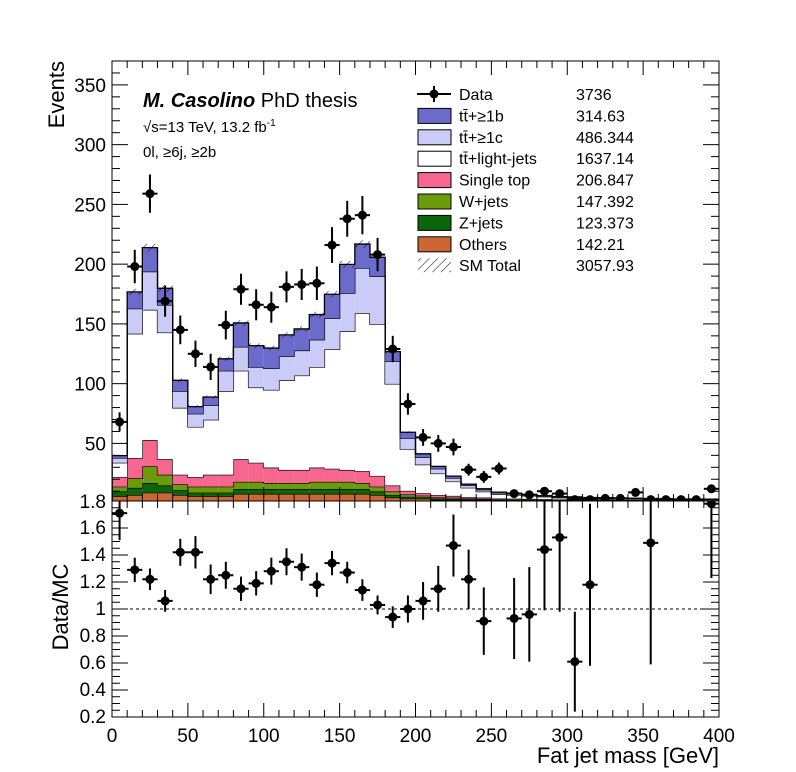 The width and height of the screenshot is (796, 772). Describe the element at coordinates (481, 223) in the screenshot. I see `legend-label: Z+jets` at that location.